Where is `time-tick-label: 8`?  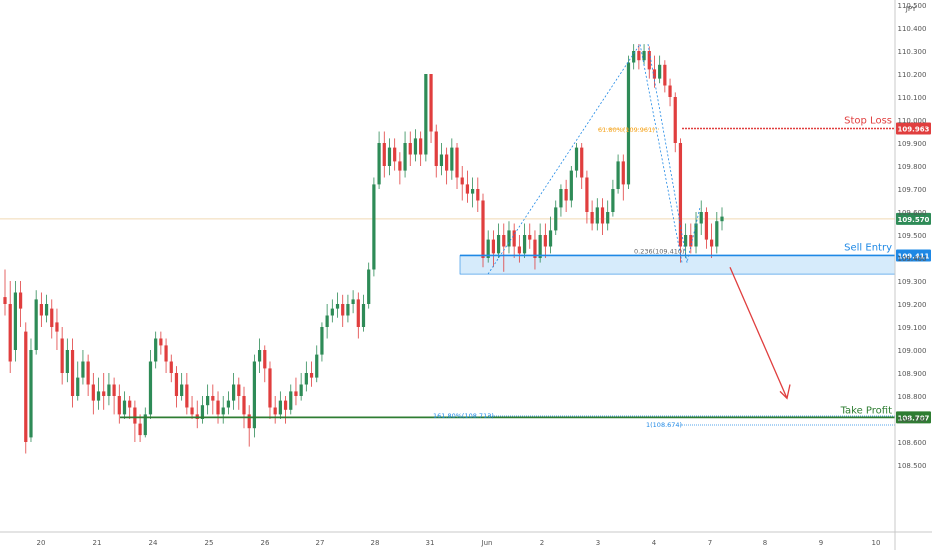 time-tick-label: 8 is located at coordinates (765, 543).